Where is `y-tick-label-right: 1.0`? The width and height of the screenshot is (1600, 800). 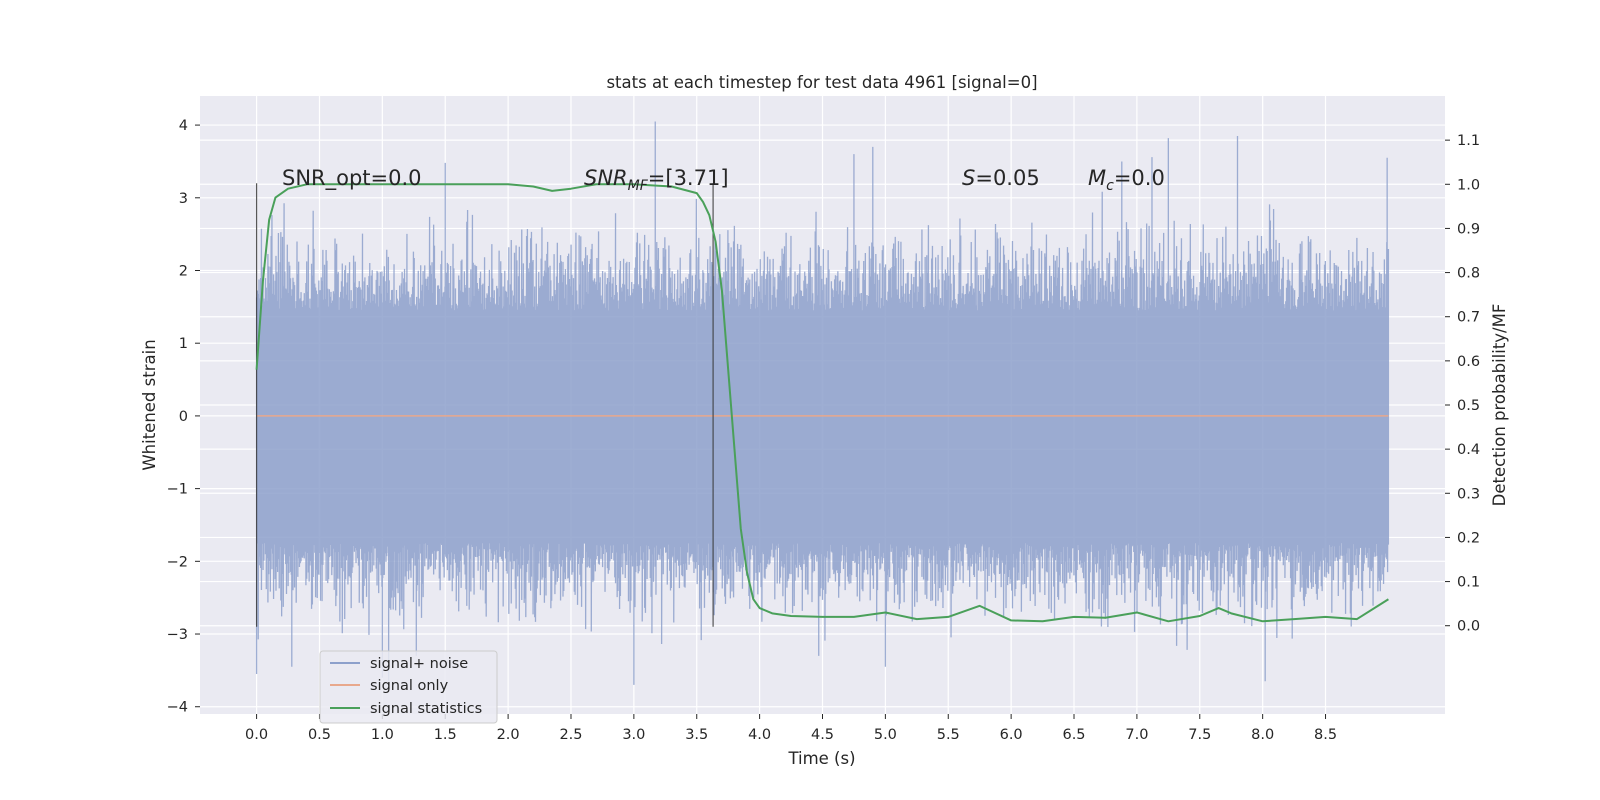
y-tick-label-right: 1.0 is located at coordinates (1468, 185).